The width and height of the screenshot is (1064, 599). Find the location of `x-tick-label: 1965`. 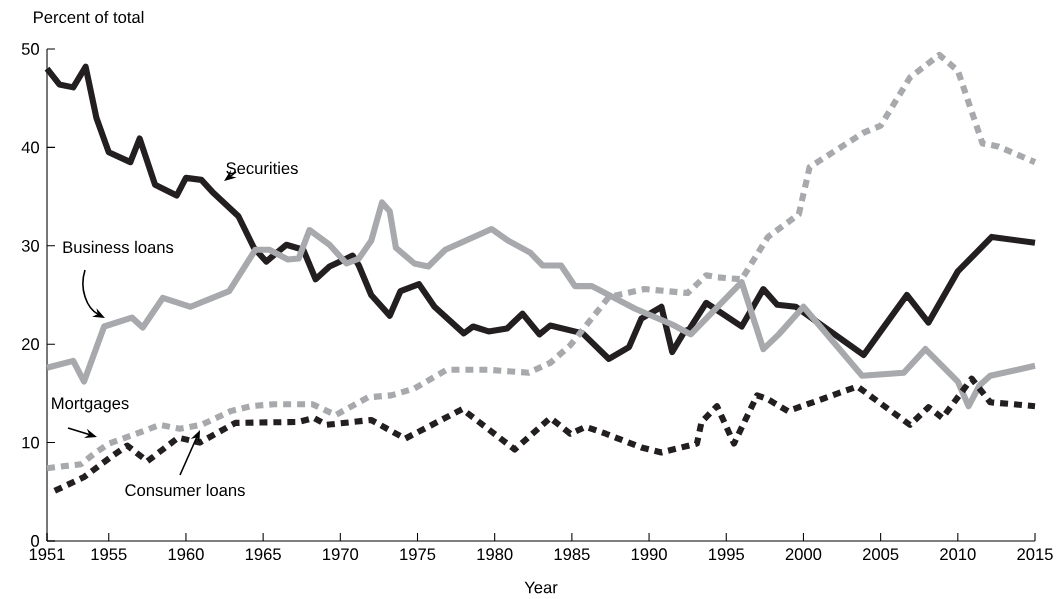

x-tick-label: 1965 is located at coordinates (263, 554).